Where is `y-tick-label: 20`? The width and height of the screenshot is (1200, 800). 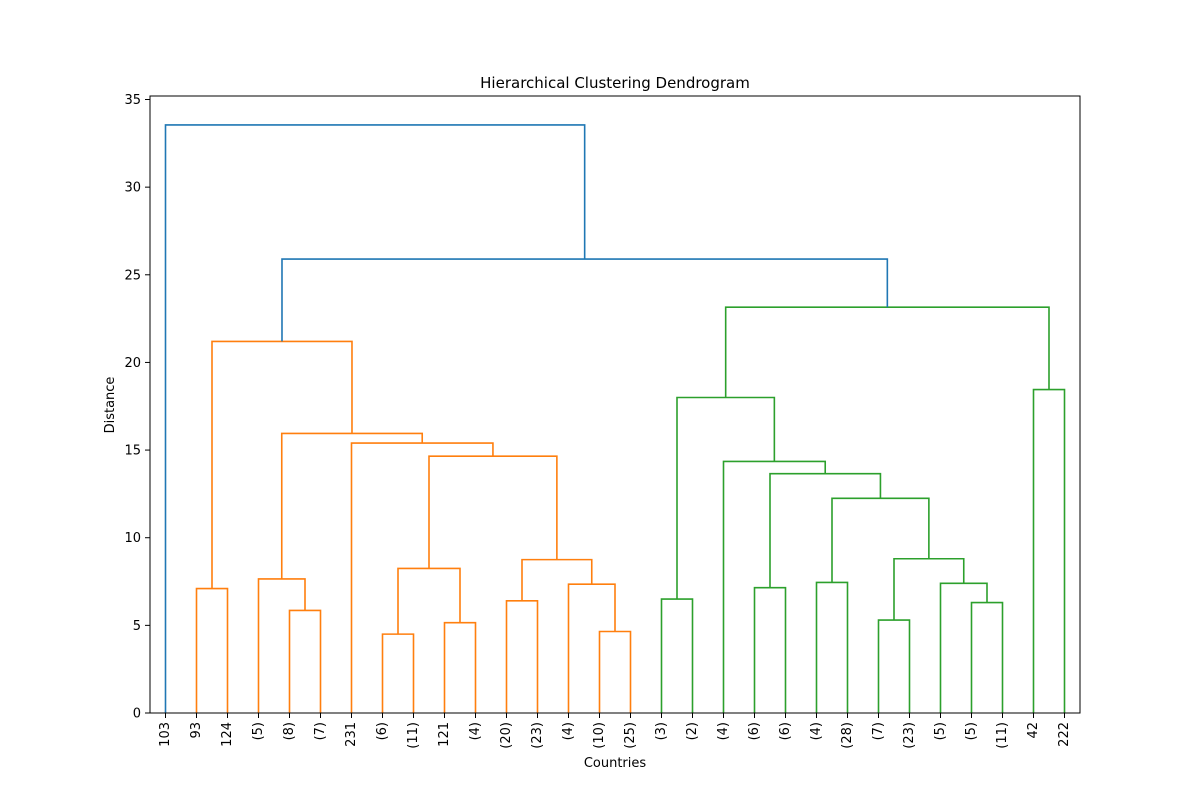 y-tick-label: 20 is located at coordinates (132, 363).